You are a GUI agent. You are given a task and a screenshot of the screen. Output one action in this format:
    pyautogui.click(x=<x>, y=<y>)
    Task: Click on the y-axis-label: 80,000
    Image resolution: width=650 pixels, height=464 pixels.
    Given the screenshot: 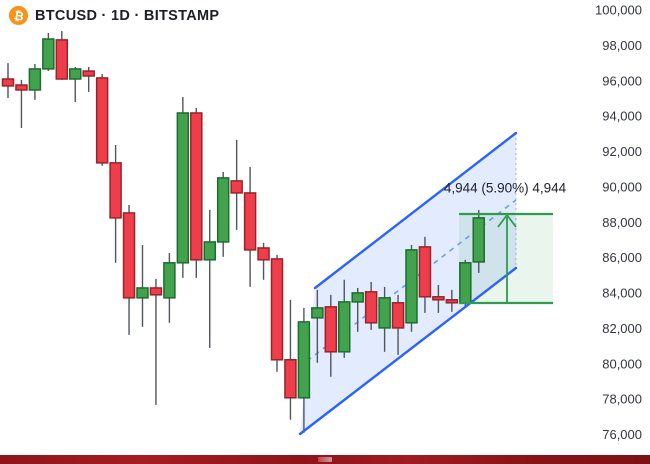 What is the action you would take?
    pyautogui.click(x=622, y=363)
    